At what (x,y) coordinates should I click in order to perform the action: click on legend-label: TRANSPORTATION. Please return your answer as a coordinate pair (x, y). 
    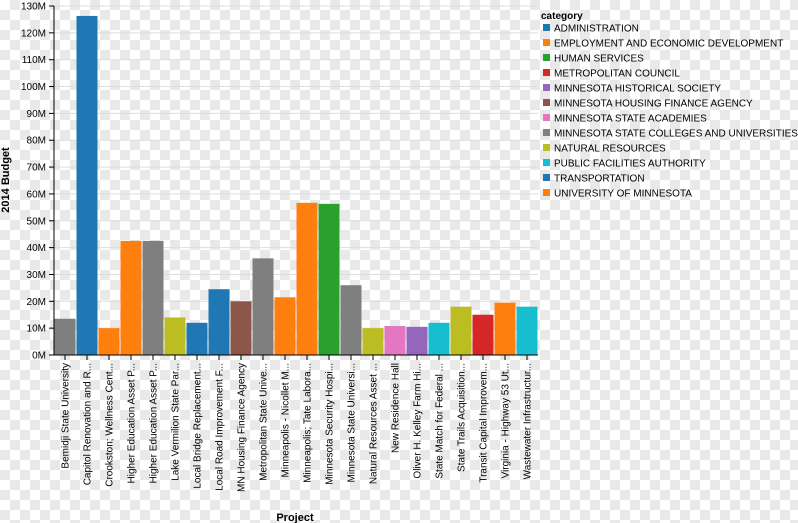
    Looking at the image, I should click on (599, 179).